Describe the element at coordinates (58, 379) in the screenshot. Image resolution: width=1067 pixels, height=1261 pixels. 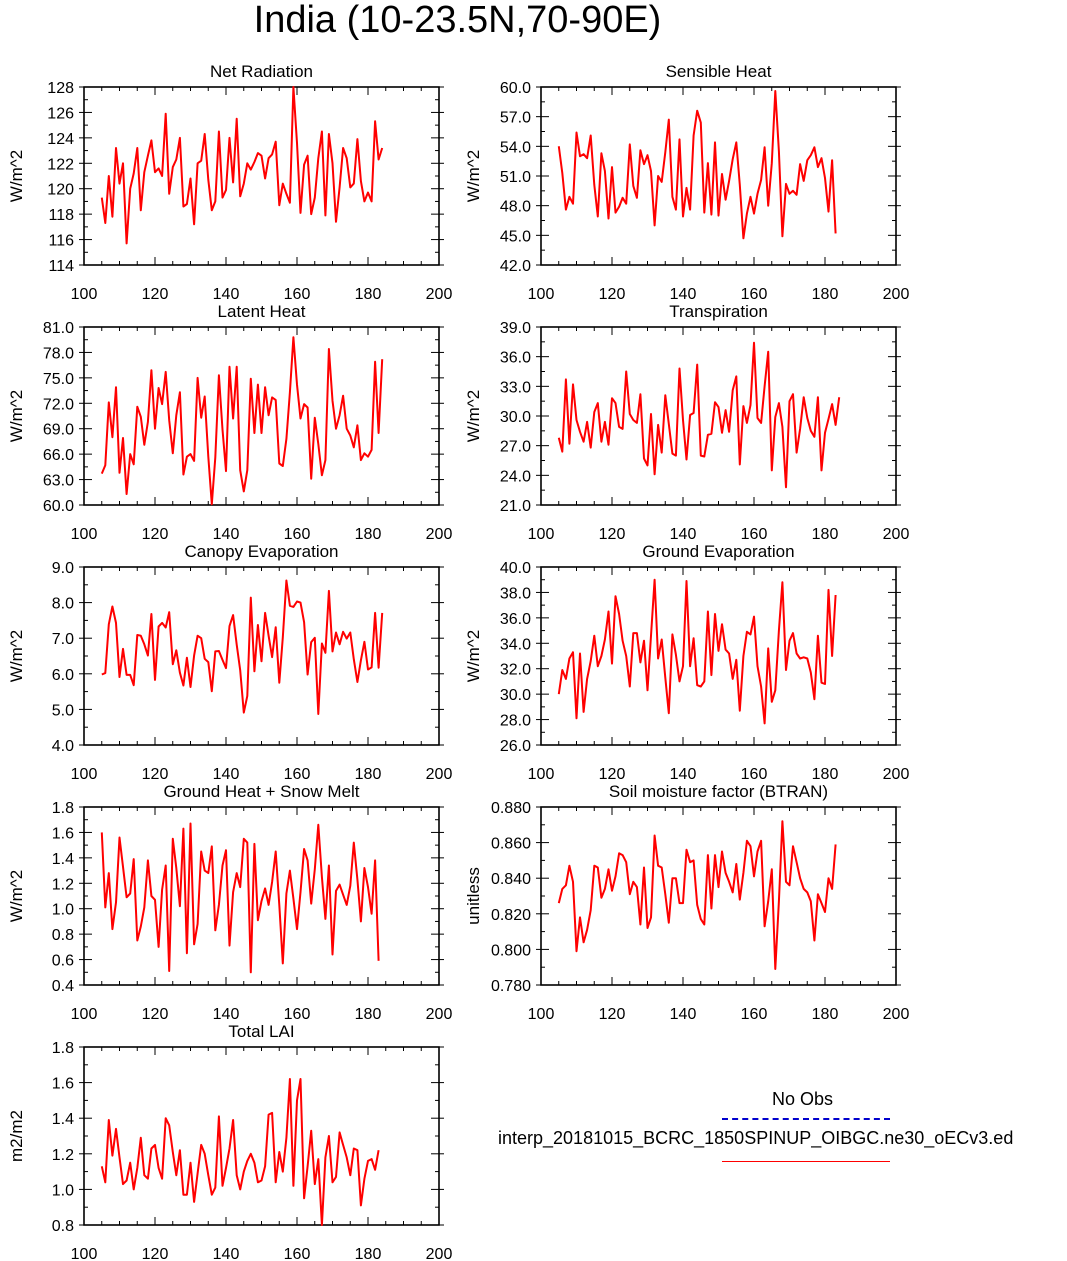
I see `y-tick-label: 75.0` at that location.